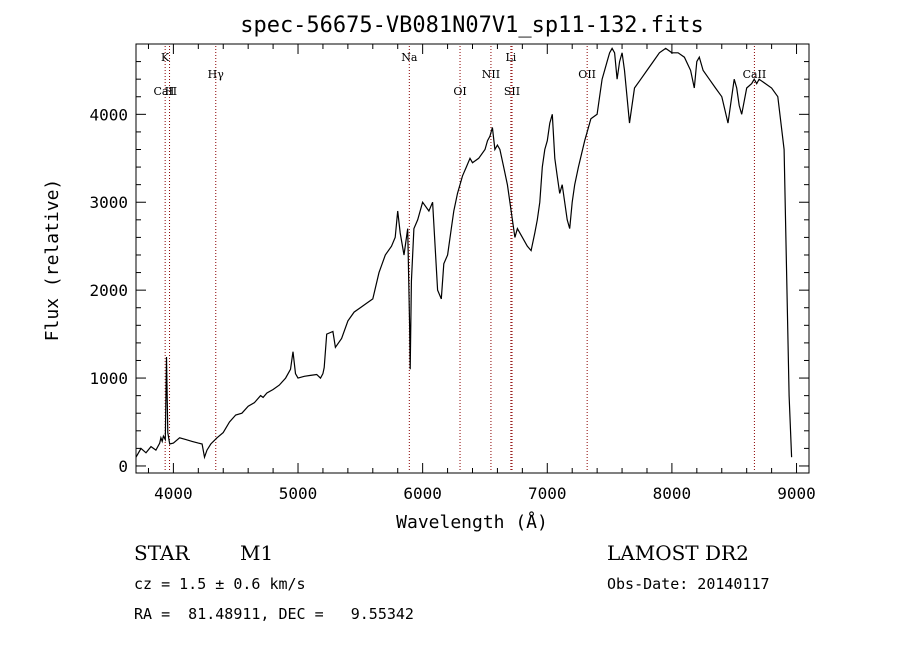 This screenshot has width=900, height=649. What do you see at coordinates (162, 553) in the screenshot?
I see `object-class: STAR` at bounding box center [162, 553].